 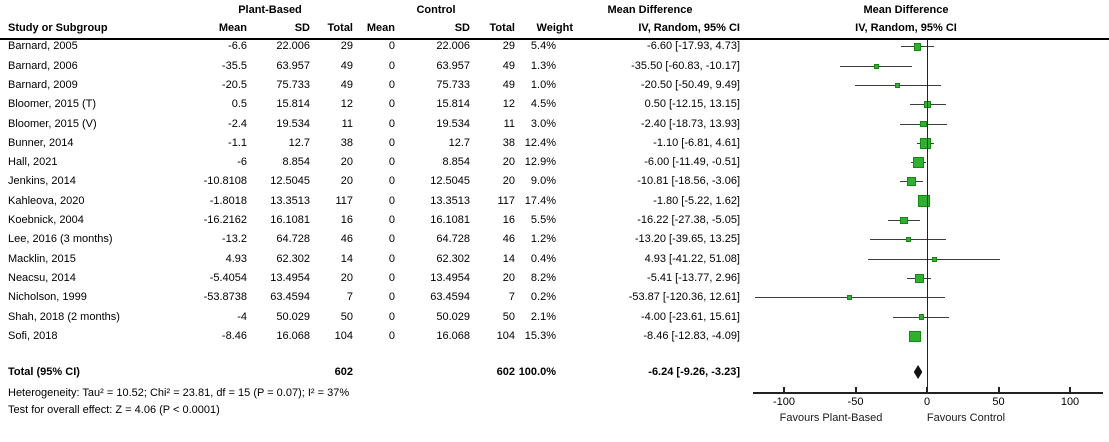 I want to click on cell-weight: 1.2%, so click(x=543, y=239).